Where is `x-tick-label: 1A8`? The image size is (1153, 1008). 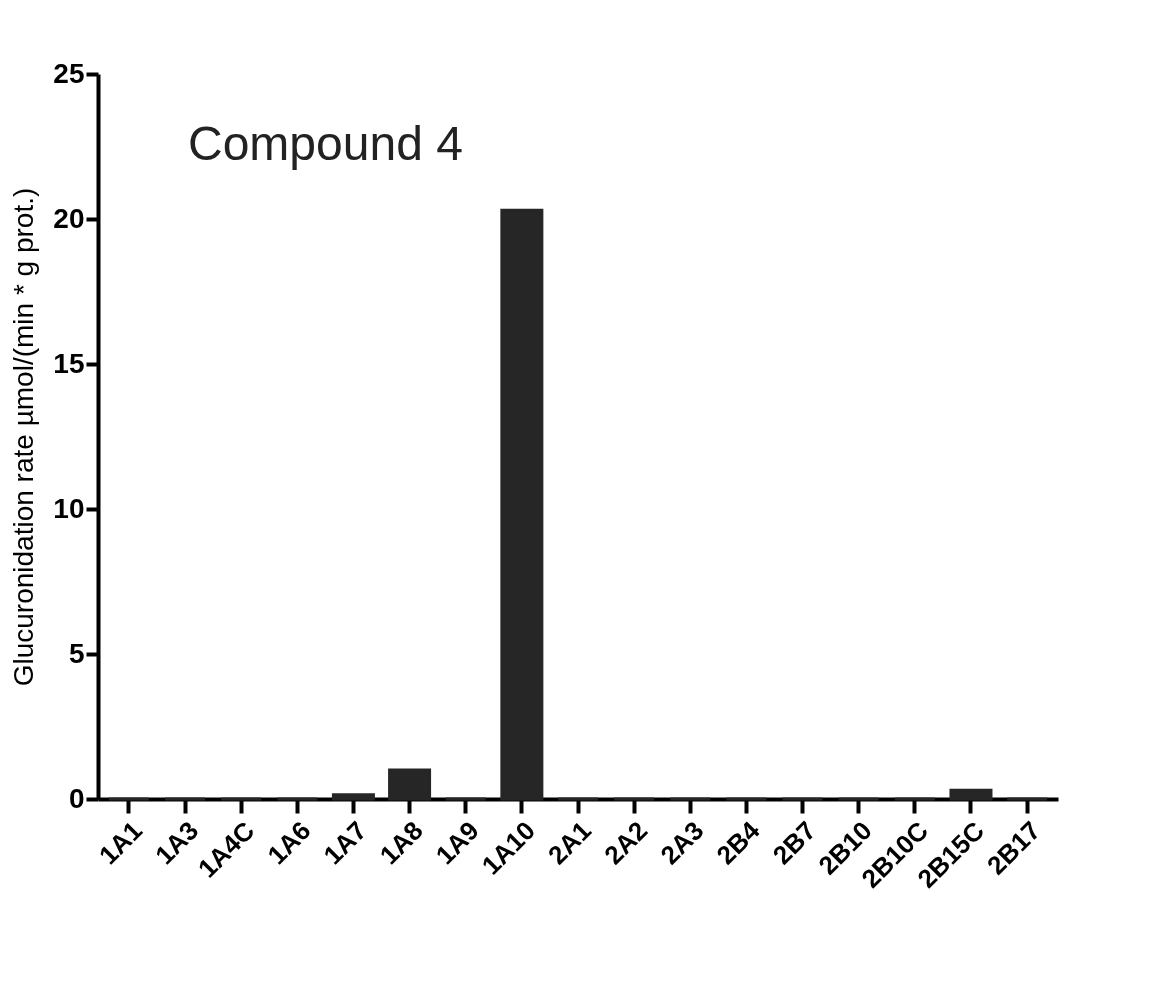
x-tick-label: 1A8 is located at coordinates (401, 843).